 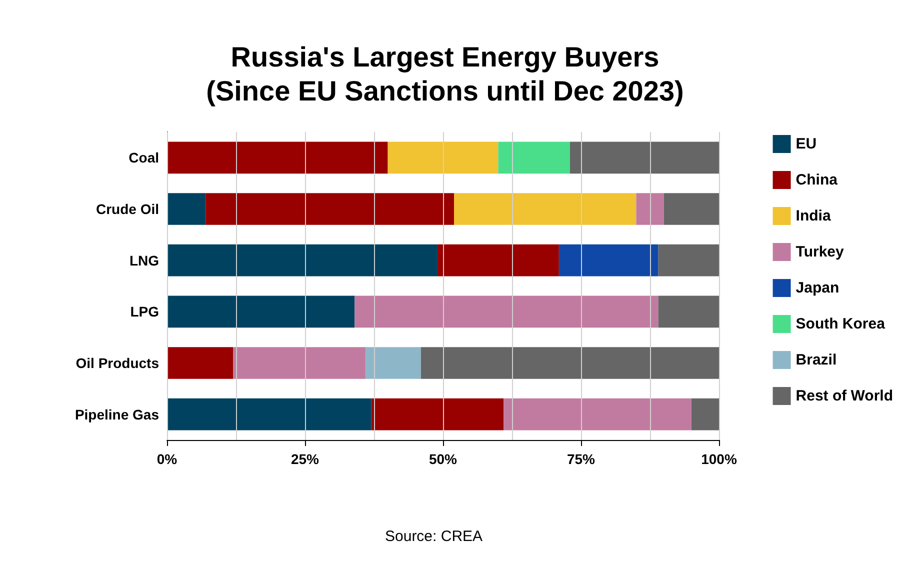 What do you see at coordinates (118, 363) in the screenshot?
I see `y-tick-label: Oil Products` at bounding box center [118, 363].